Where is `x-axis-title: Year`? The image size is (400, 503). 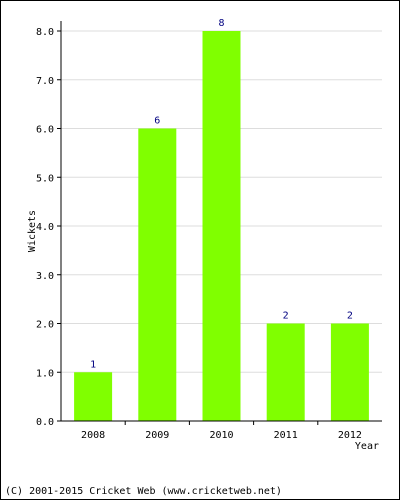 x-axis-title: Year is located at coordinates (367, 446).